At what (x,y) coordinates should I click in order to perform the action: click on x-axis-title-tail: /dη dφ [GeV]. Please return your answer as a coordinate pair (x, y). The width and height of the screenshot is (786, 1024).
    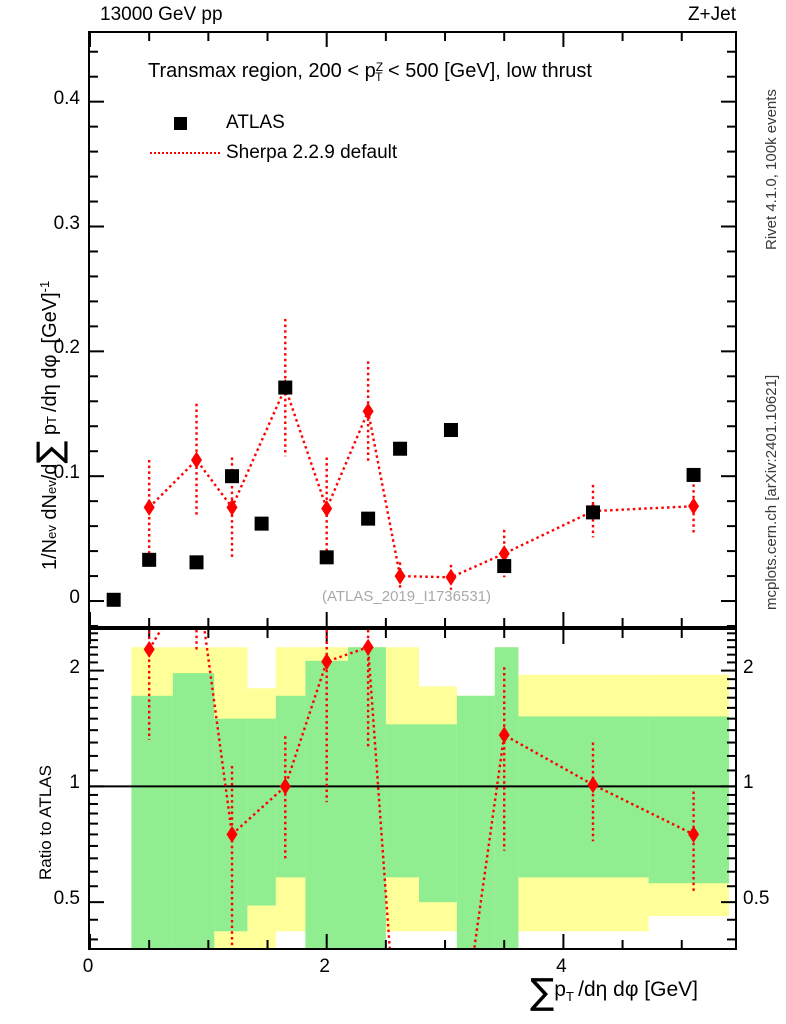
    Looking at the image, I should click on (638, 989).